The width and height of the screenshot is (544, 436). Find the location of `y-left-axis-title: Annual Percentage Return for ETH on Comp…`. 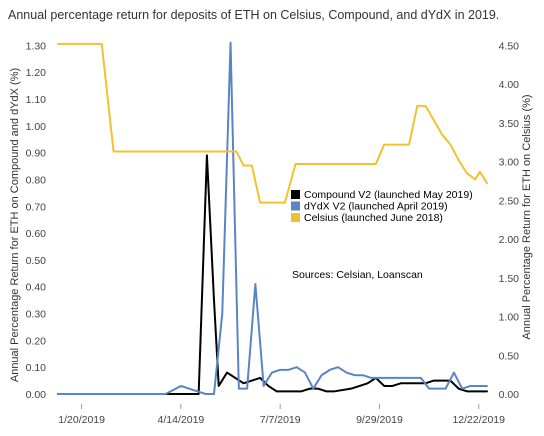

y-left-axis-title: Annual Percentage Return for ETH on Comp… is located at coordinates (15, 225).